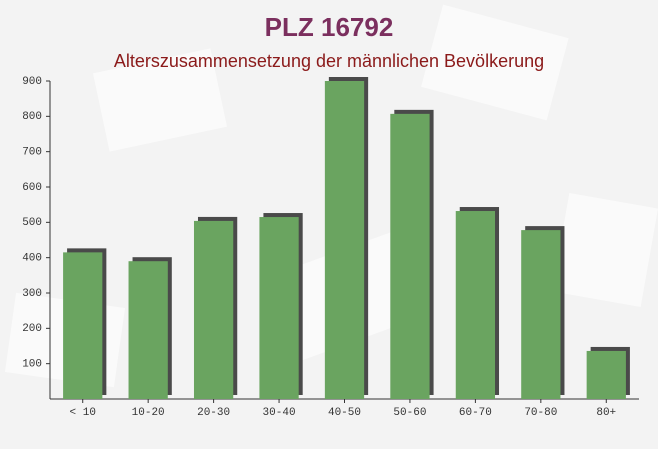 The image size is (658, 449). Describe the element at coordinates (344, 413) in the screenshot. I see `x-tick-label: 40-50` at that location.